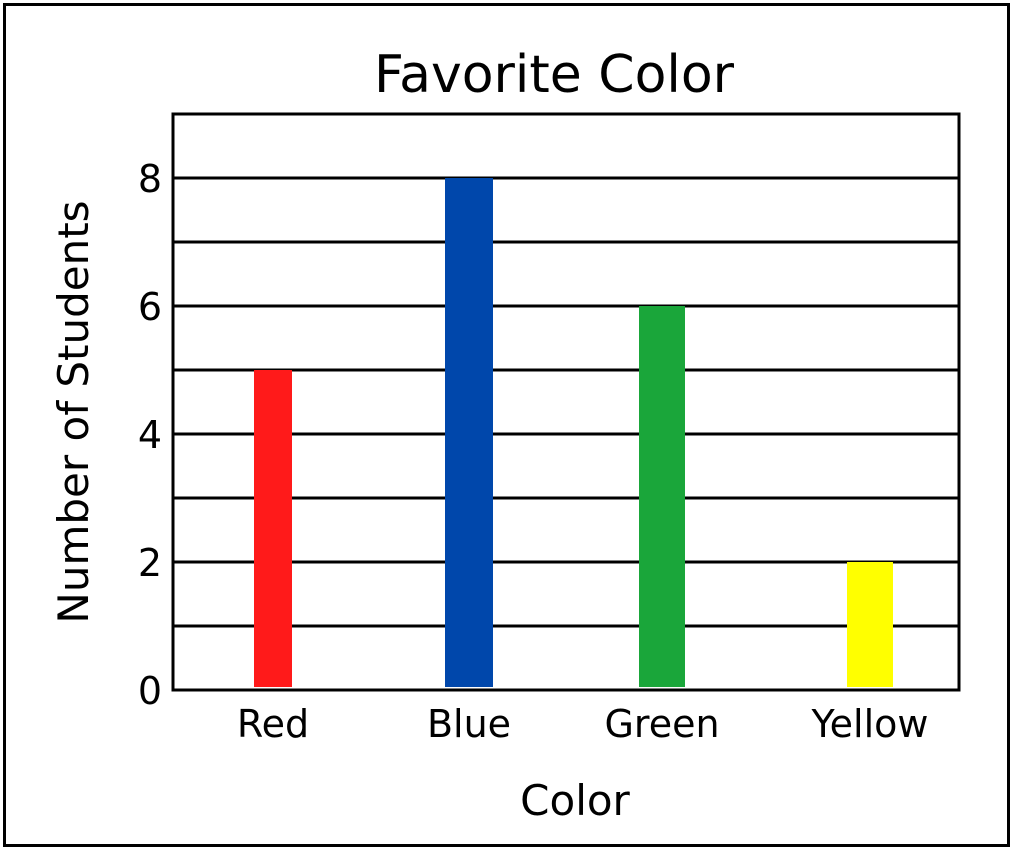 The width and height of the screenshot is (1017, 854). Describe the element at coordinates (150, 179) in the screenshot. I see `y-tick-label: 8` at that location.